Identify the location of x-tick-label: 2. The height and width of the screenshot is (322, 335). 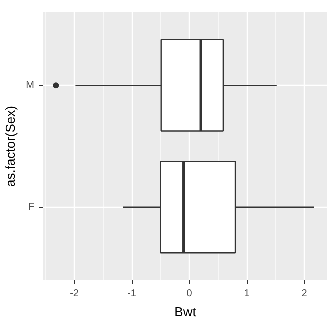
(305, 294).